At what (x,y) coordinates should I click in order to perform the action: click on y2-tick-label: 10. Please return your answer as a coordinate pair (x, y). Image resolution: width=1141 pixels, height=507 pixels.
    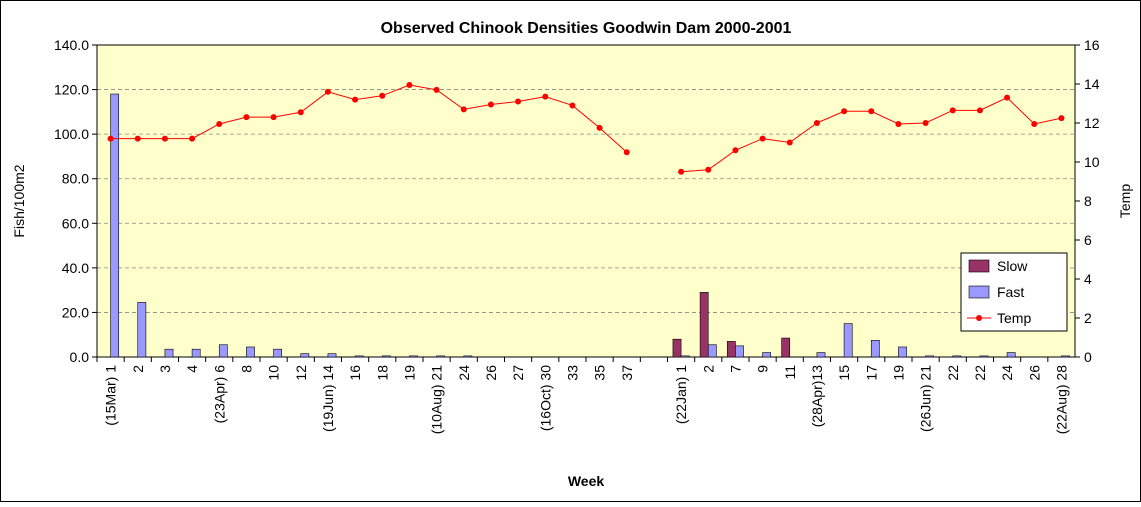
    Looking at the image, I should click on (1092, 162).